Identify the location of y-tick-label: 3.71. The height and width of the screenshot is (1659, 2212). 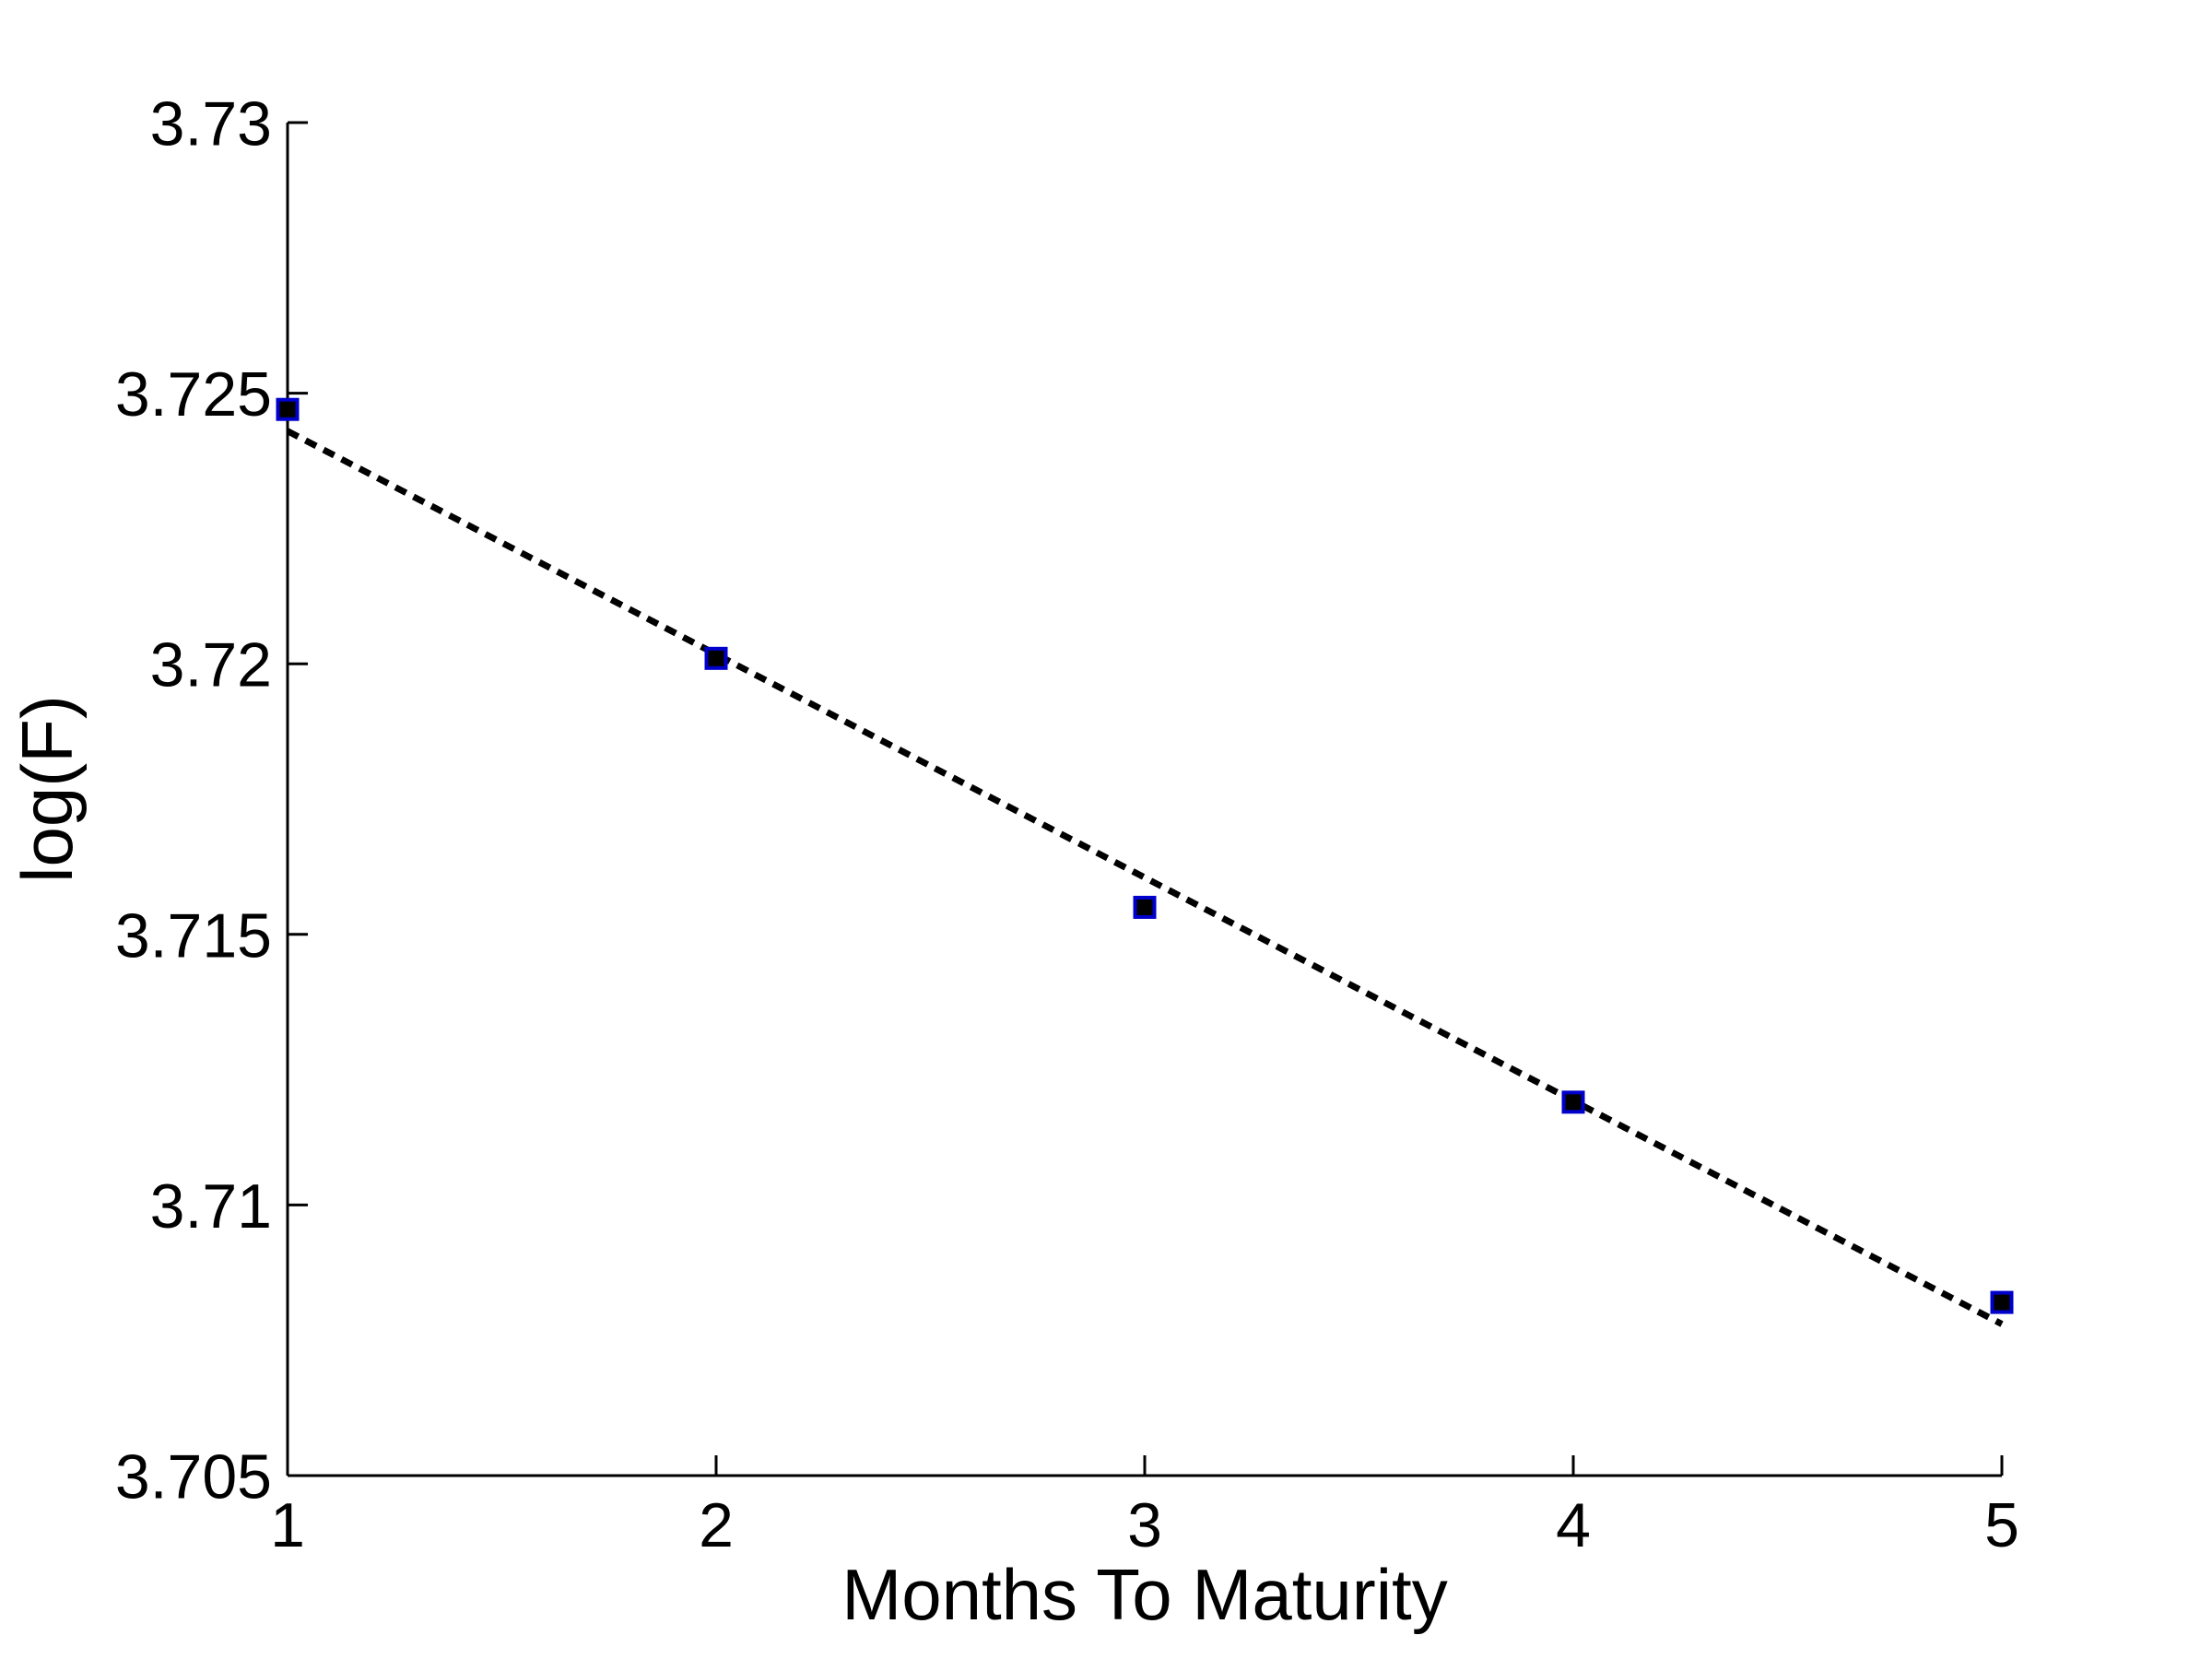
(211, 1206).